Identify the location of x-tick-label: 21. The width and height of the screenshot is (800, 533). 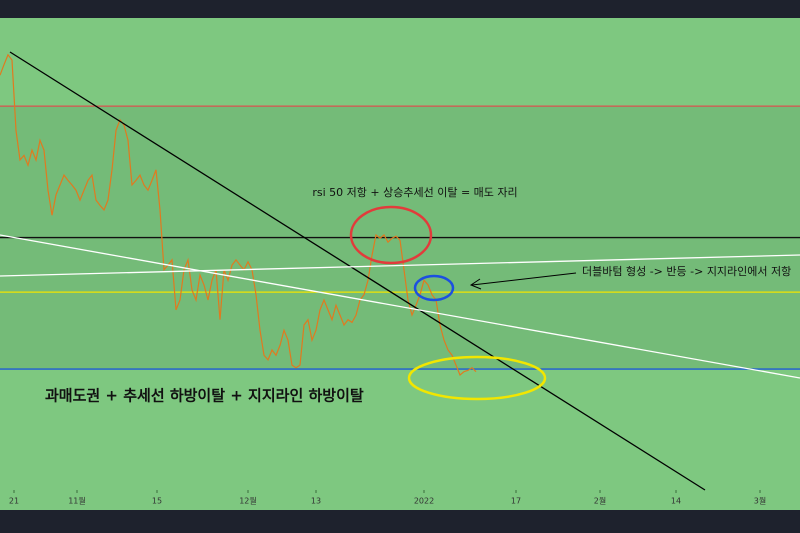
(14, 501).